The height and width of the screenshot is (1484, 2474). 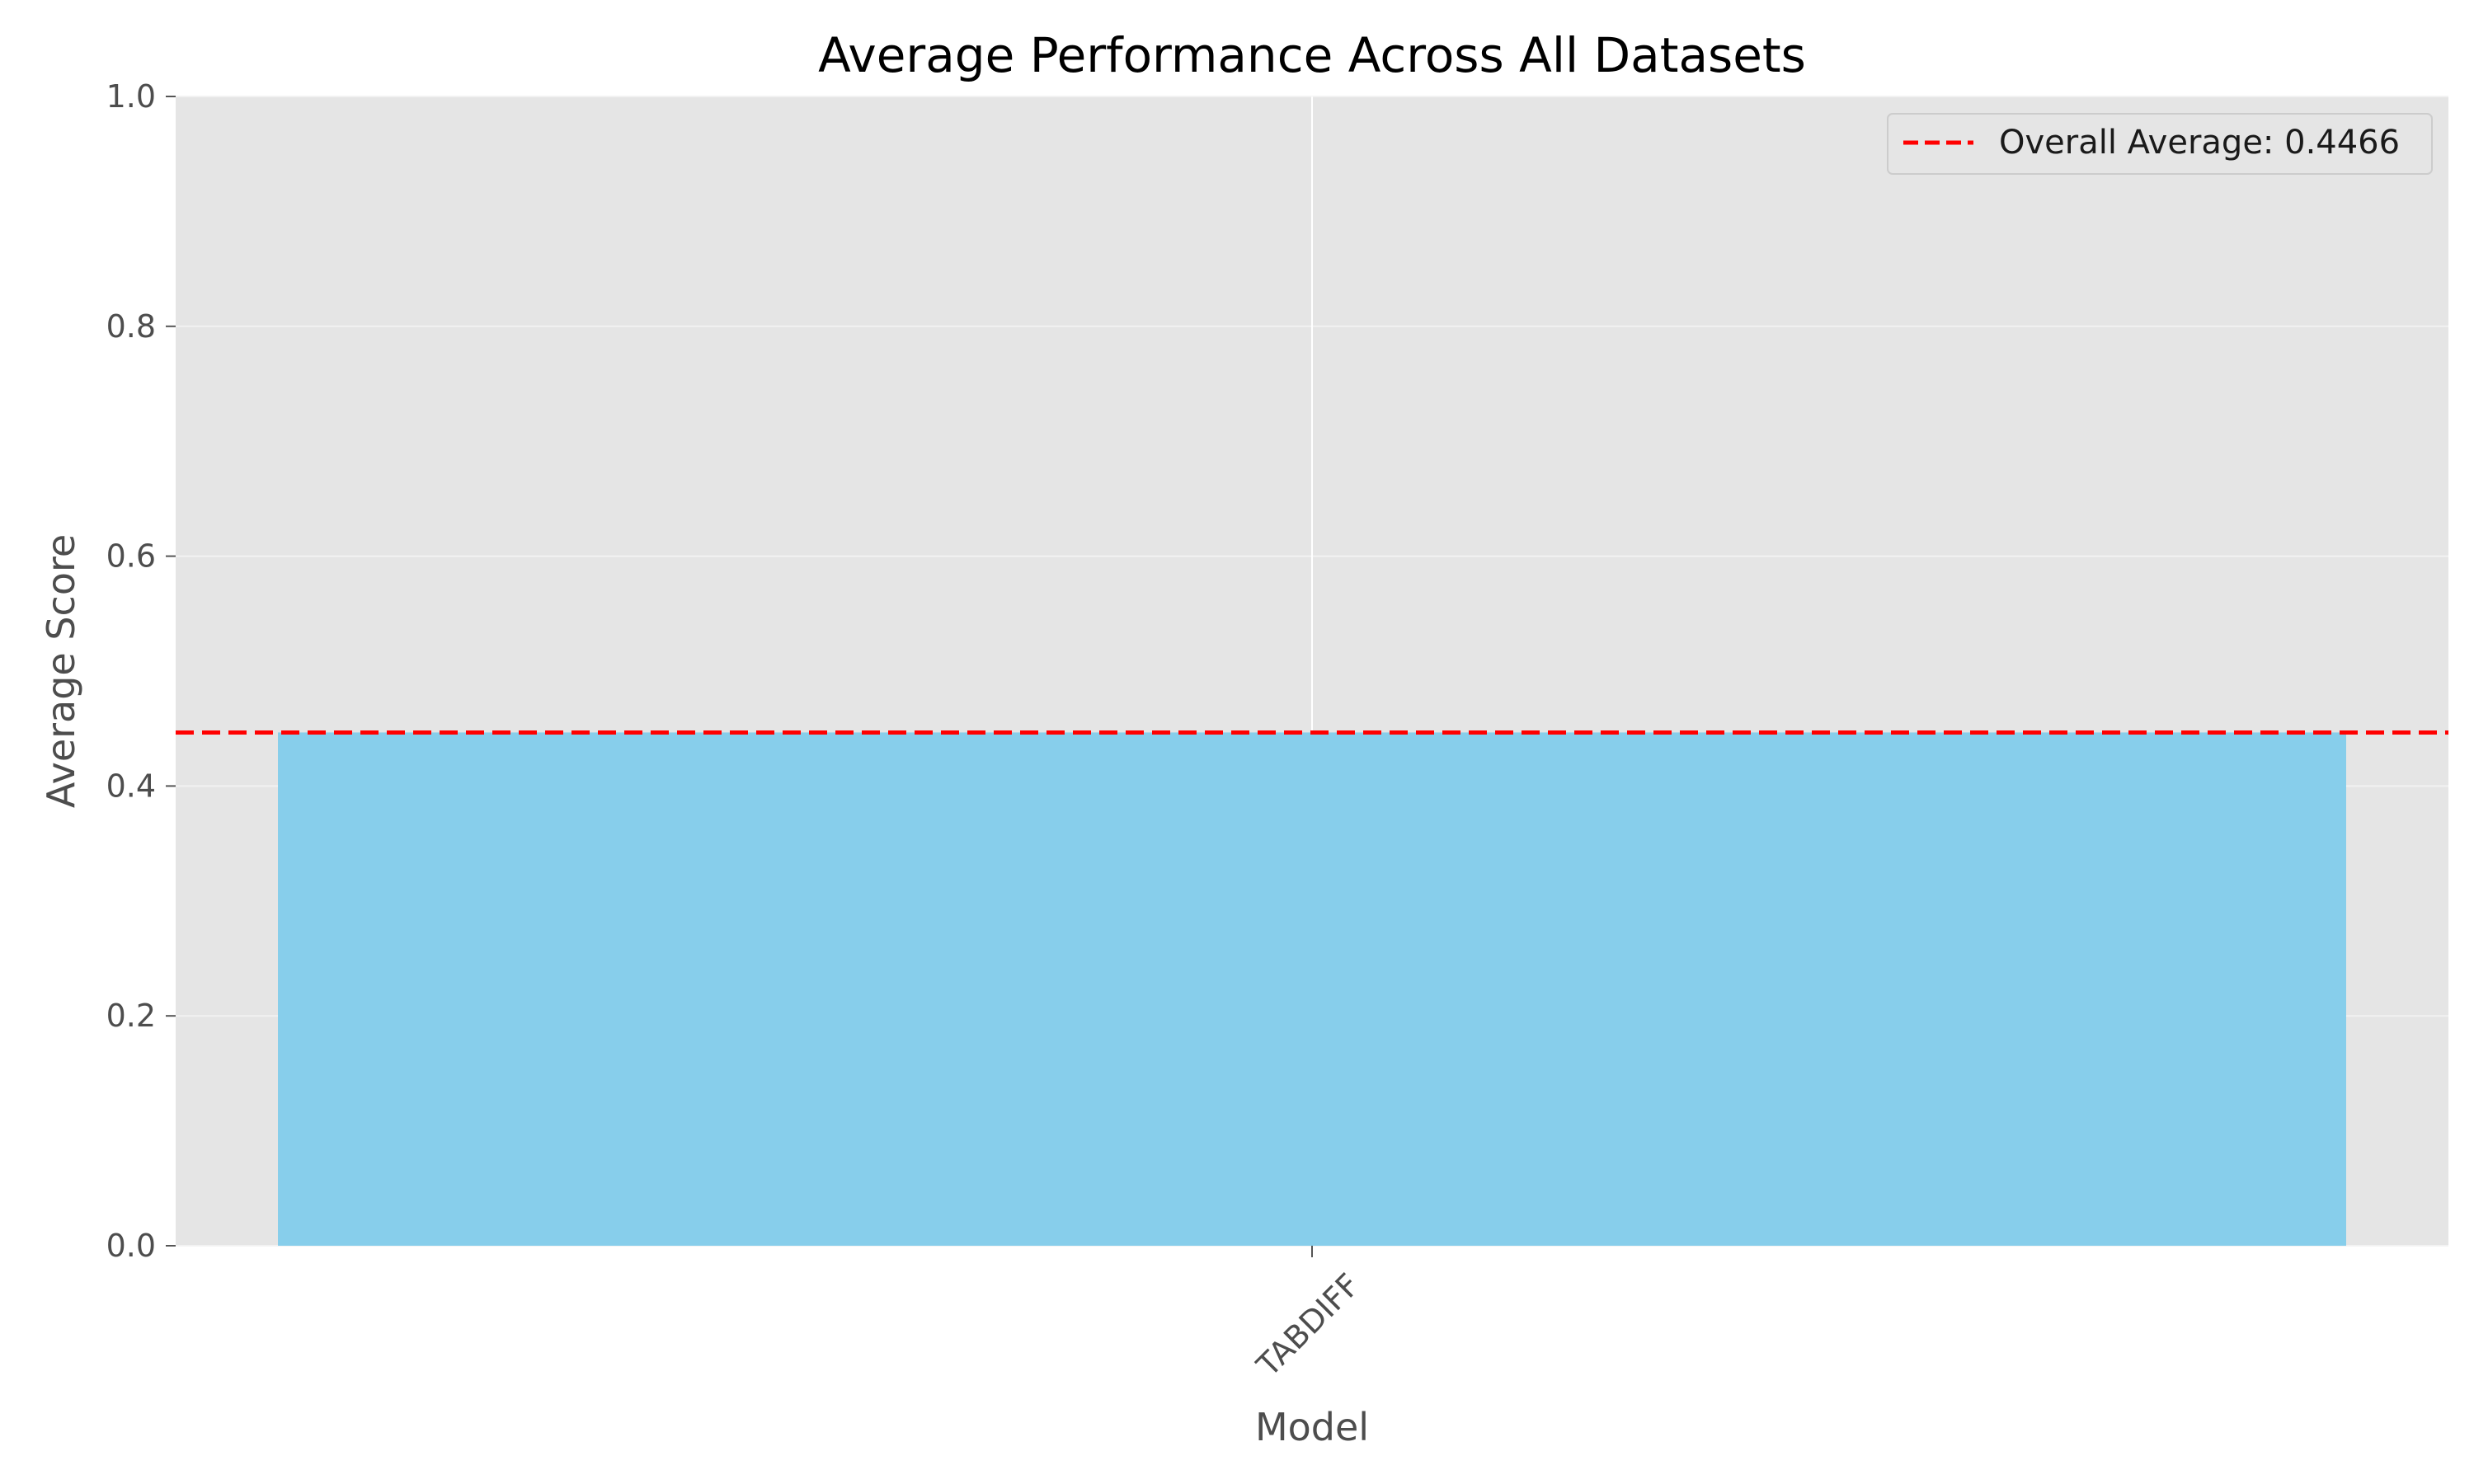 I want to click on legend: Overall Average: 0.4466, so click(x=2160, y=144).